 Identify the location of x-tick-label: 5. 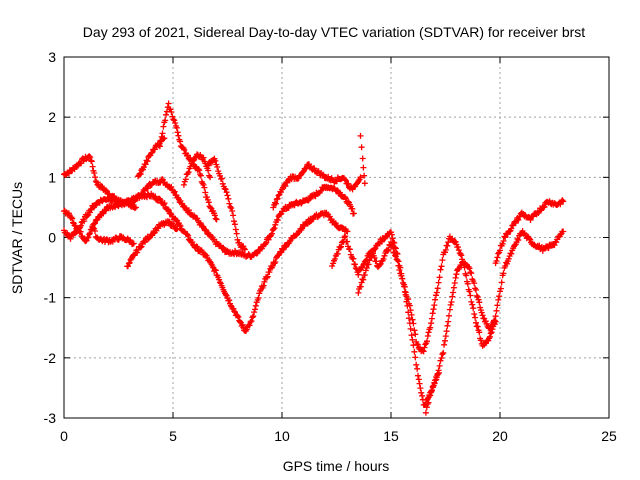
(173, 436).